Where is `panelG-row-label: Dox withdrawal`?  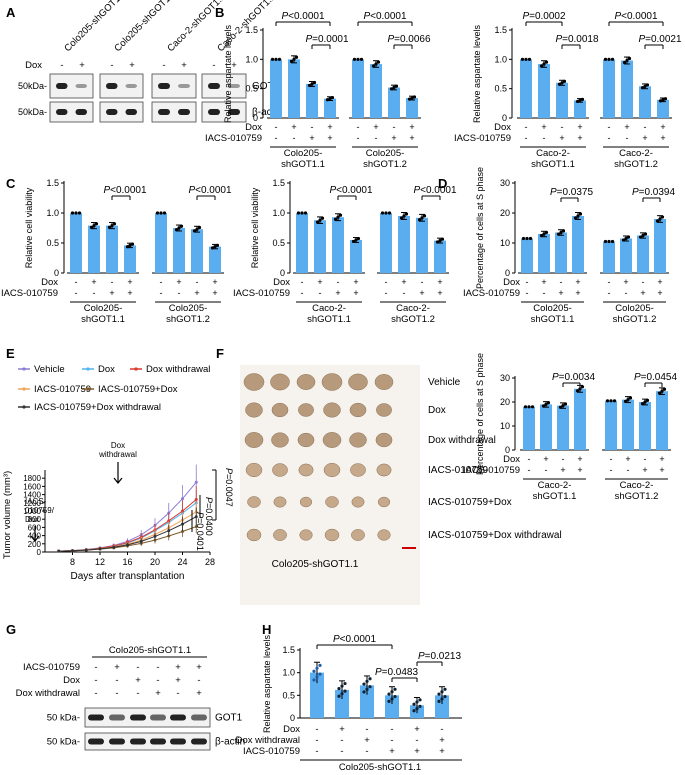
panelG-row-label: Dox withdrawal is located at coordinates (48, 693).